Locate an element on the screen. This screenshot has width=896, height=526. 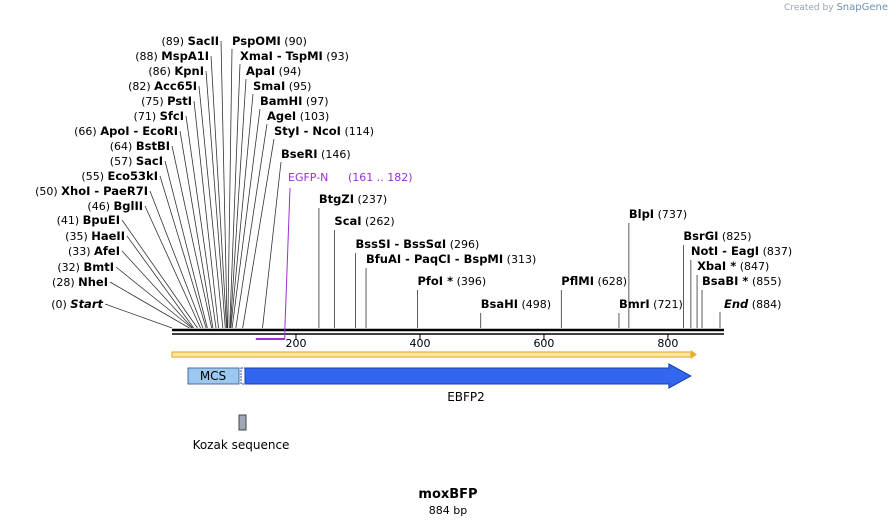
site-name-bamhi: BamHI is located at coordinates (281, 101).